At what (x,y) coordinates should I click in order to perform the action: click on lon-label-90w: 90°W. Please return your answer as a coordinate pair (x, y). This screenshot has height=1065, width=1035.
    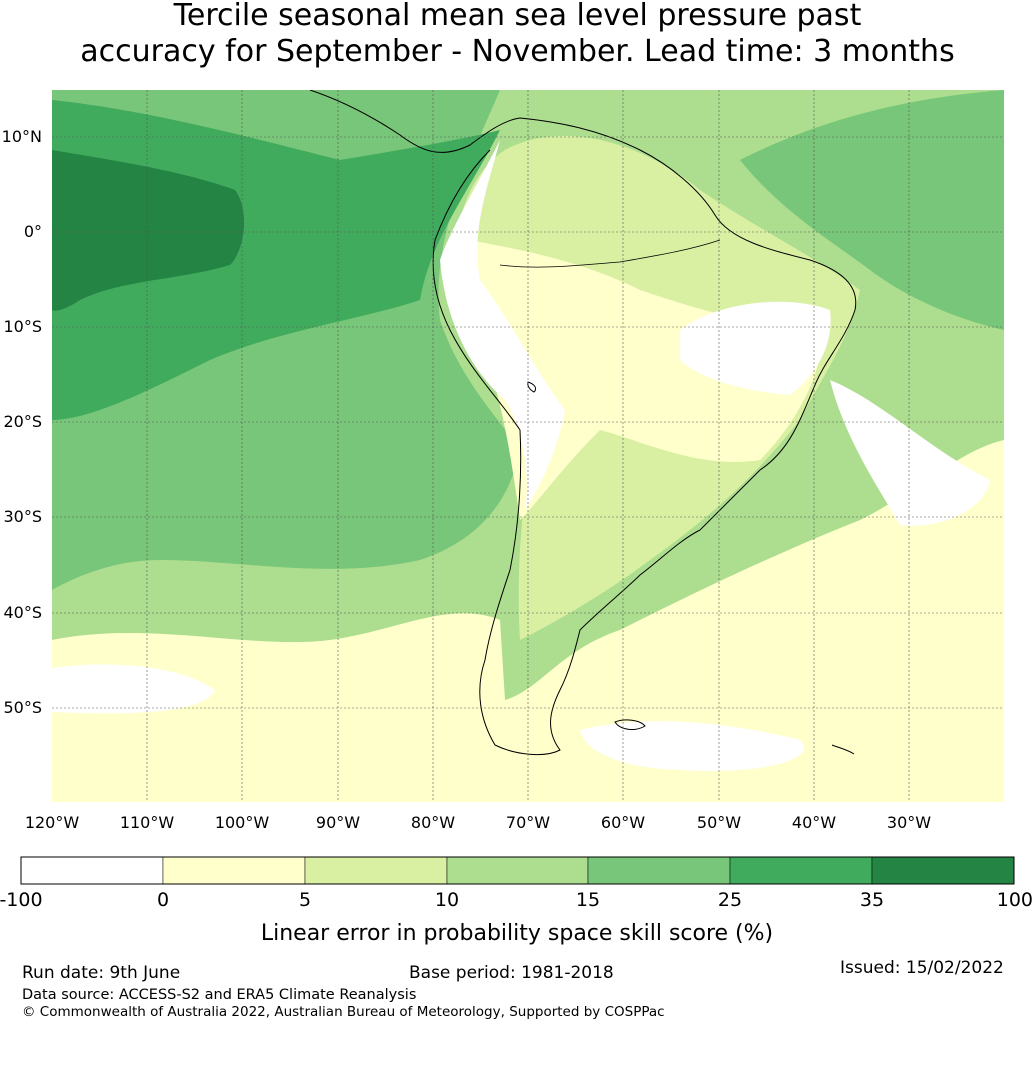
    Looking at the image, I should click on (338, 822).